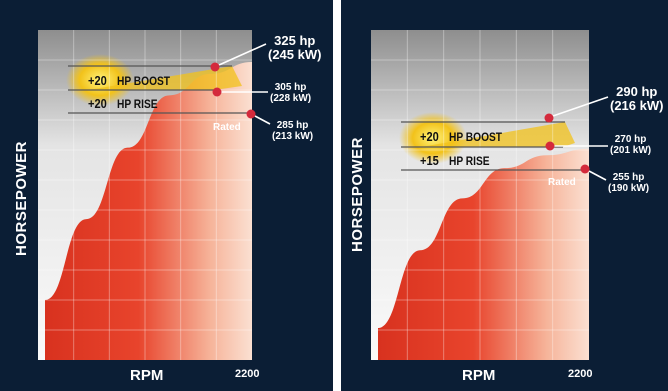 The height and width of the screenshot is (391, 668). Describe the element at coordinates (631, 150) in the screenshot. I see `callout-kw: (201 kW)` at that location.